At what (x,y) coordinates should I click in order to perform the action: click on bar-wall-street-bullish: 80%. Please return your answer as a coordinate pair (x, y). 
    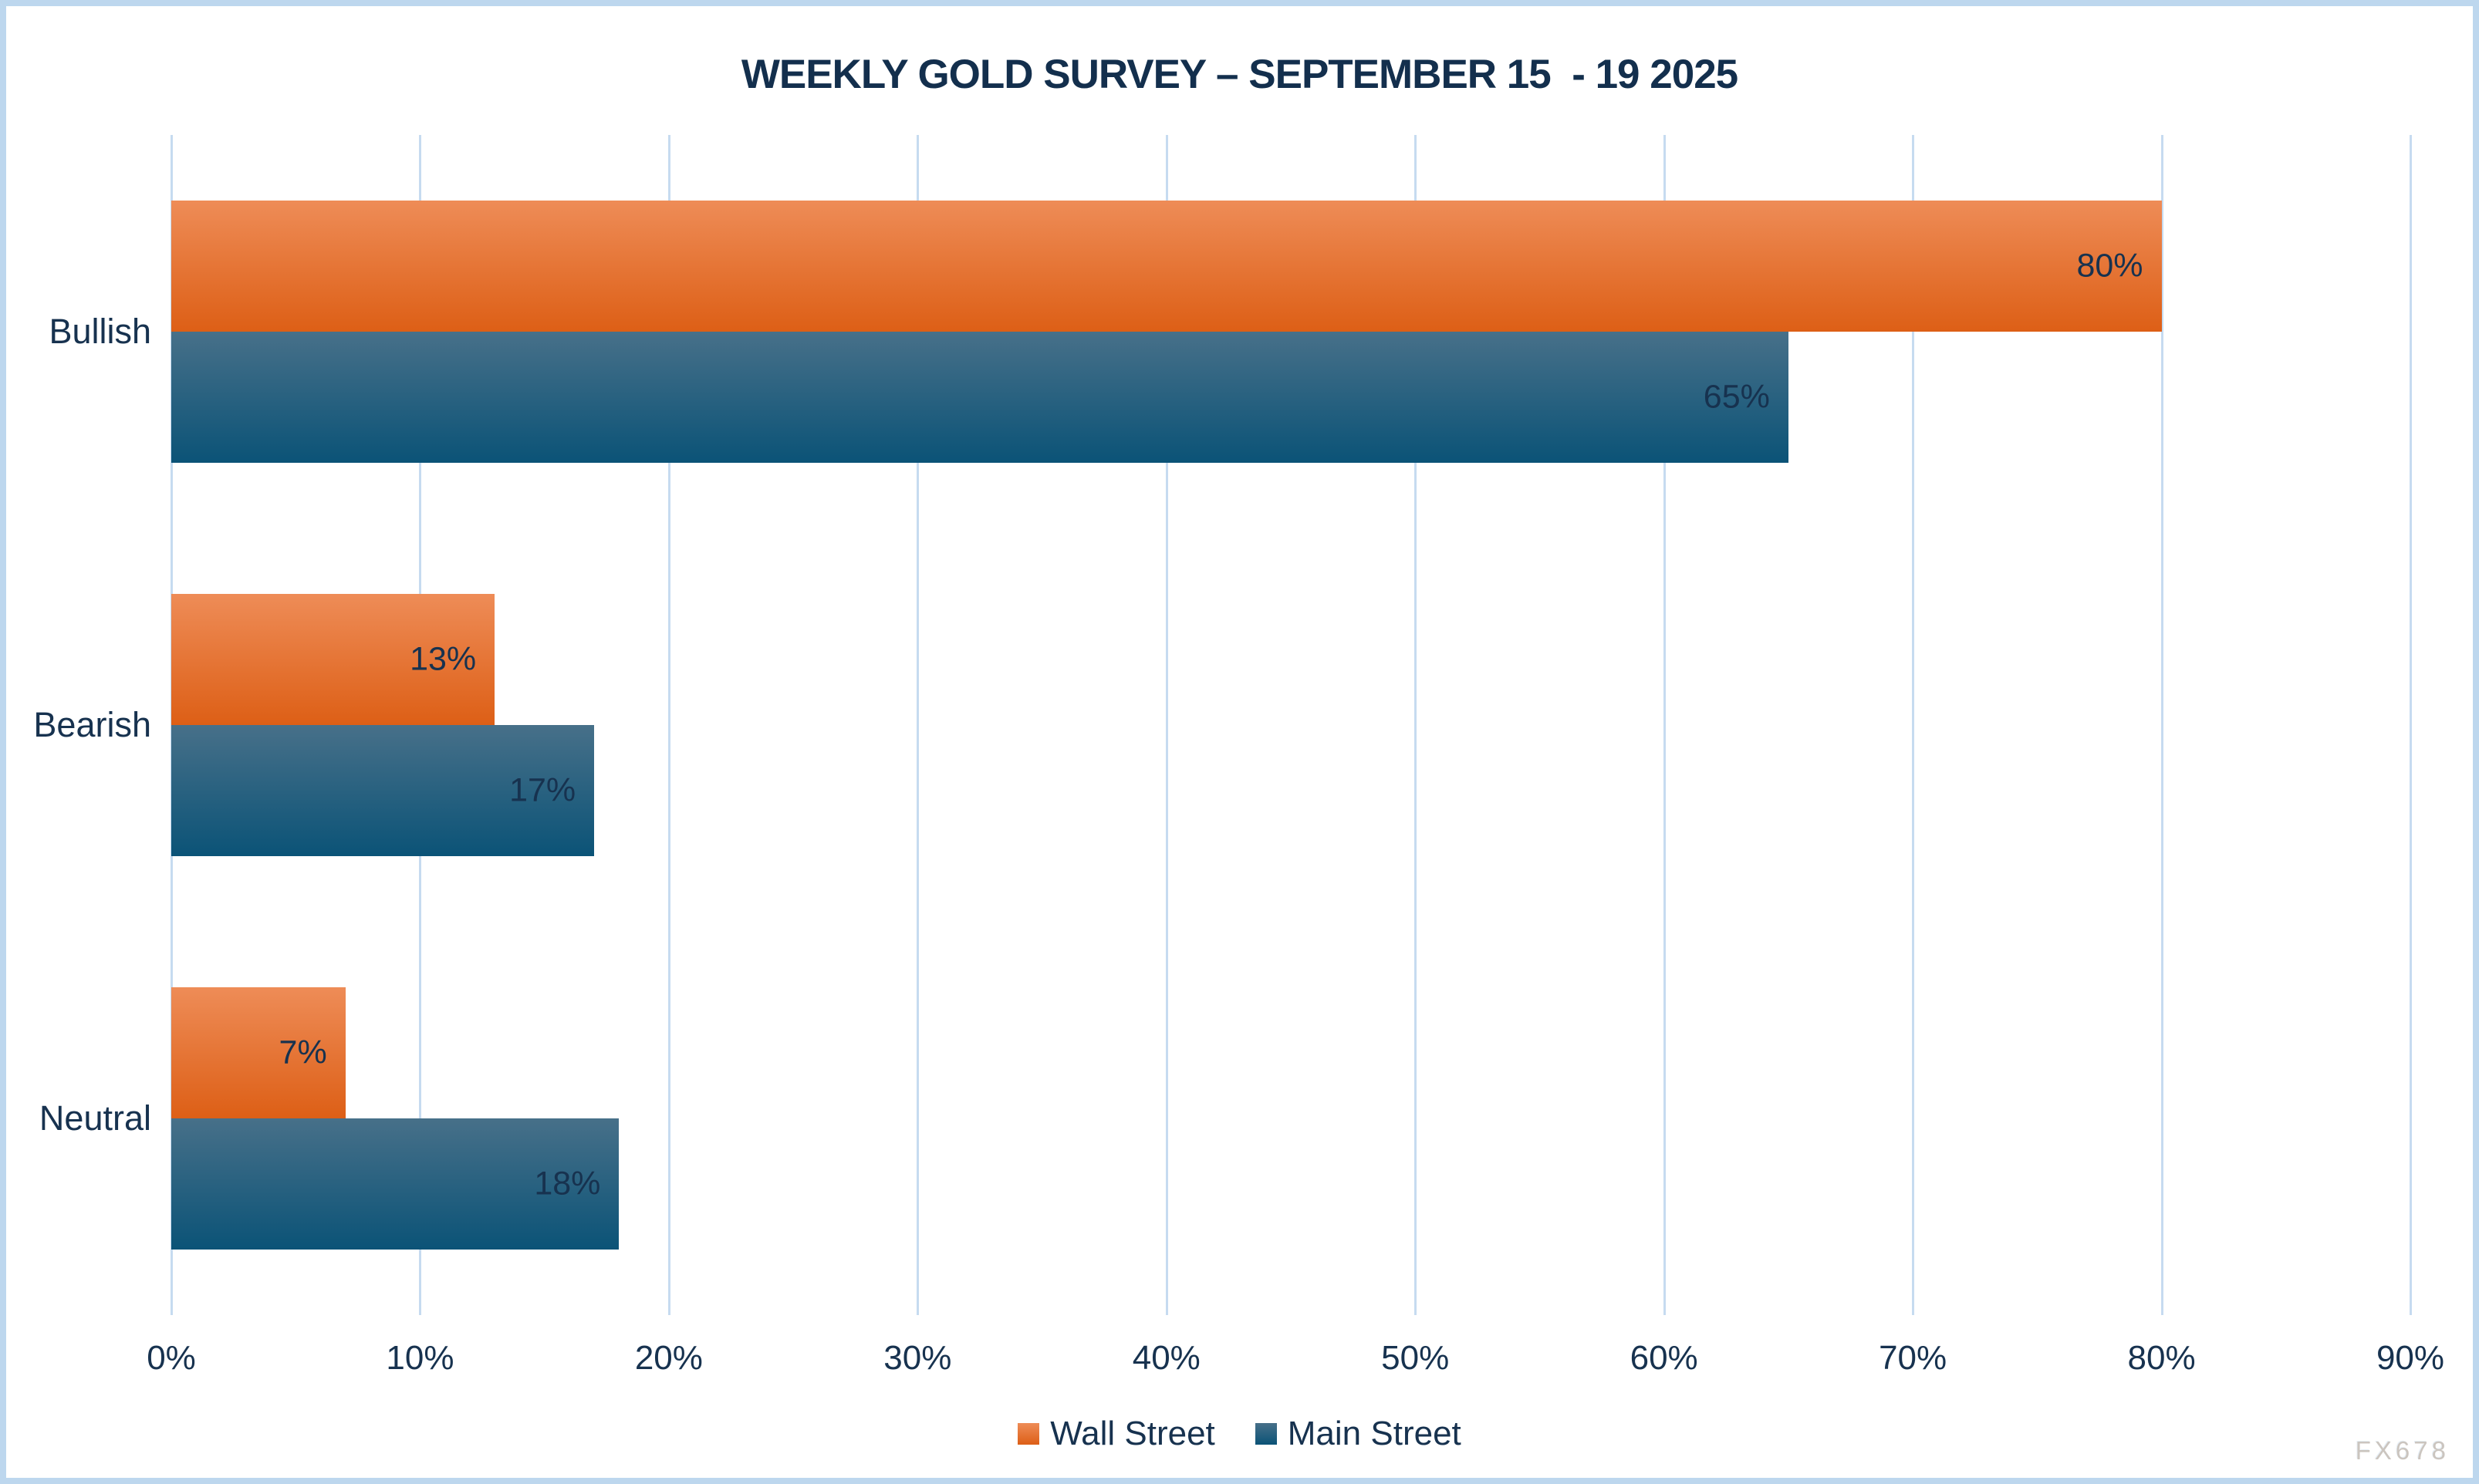
    Looking at the image, I should click on (1166, 266).